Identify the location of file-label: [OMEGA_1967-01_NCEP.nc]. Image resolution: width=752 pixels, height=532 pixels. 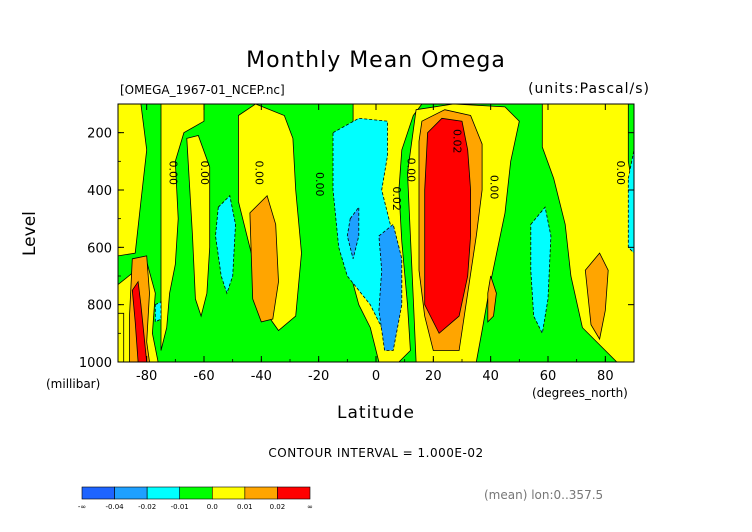
(202, 90).